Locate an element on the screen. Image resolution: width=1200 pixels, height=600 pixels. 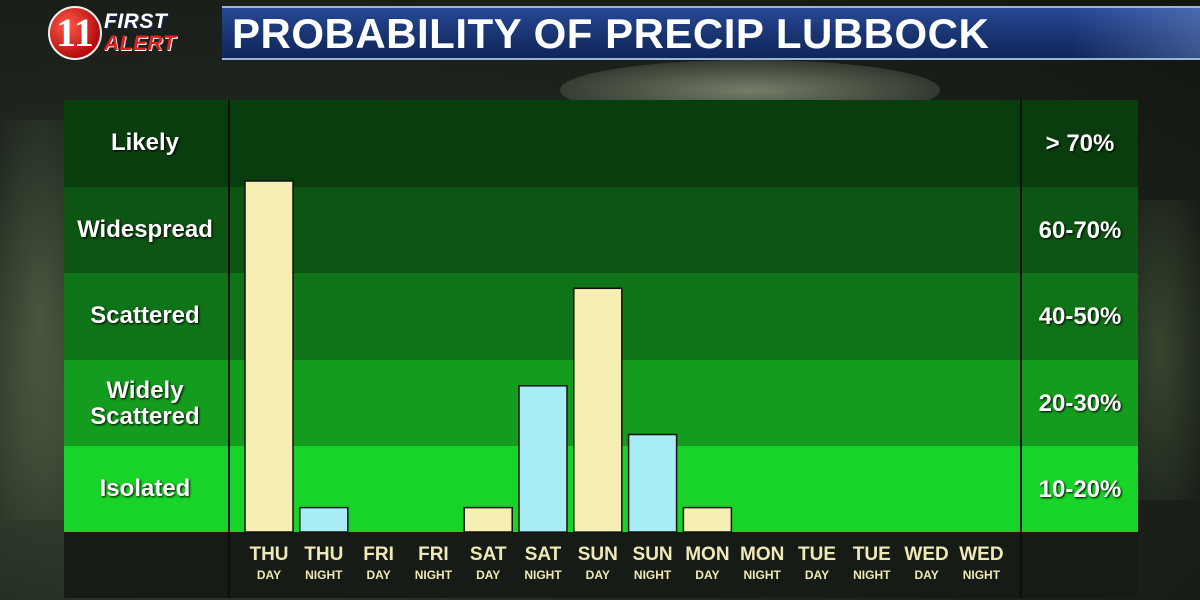
logo-circle-icon is located at coordinates (75, 33).